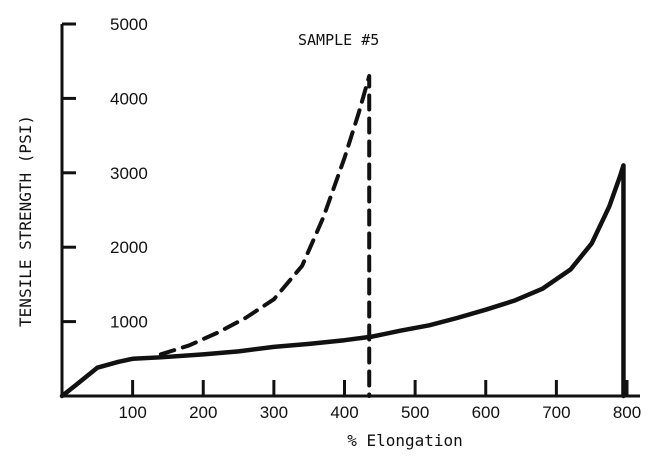 The width and height of the screenshot is (651, 462). Describe the element at coordinates (129, 247) in the screenshot. I see `y-tick-label: 2000` at that location.